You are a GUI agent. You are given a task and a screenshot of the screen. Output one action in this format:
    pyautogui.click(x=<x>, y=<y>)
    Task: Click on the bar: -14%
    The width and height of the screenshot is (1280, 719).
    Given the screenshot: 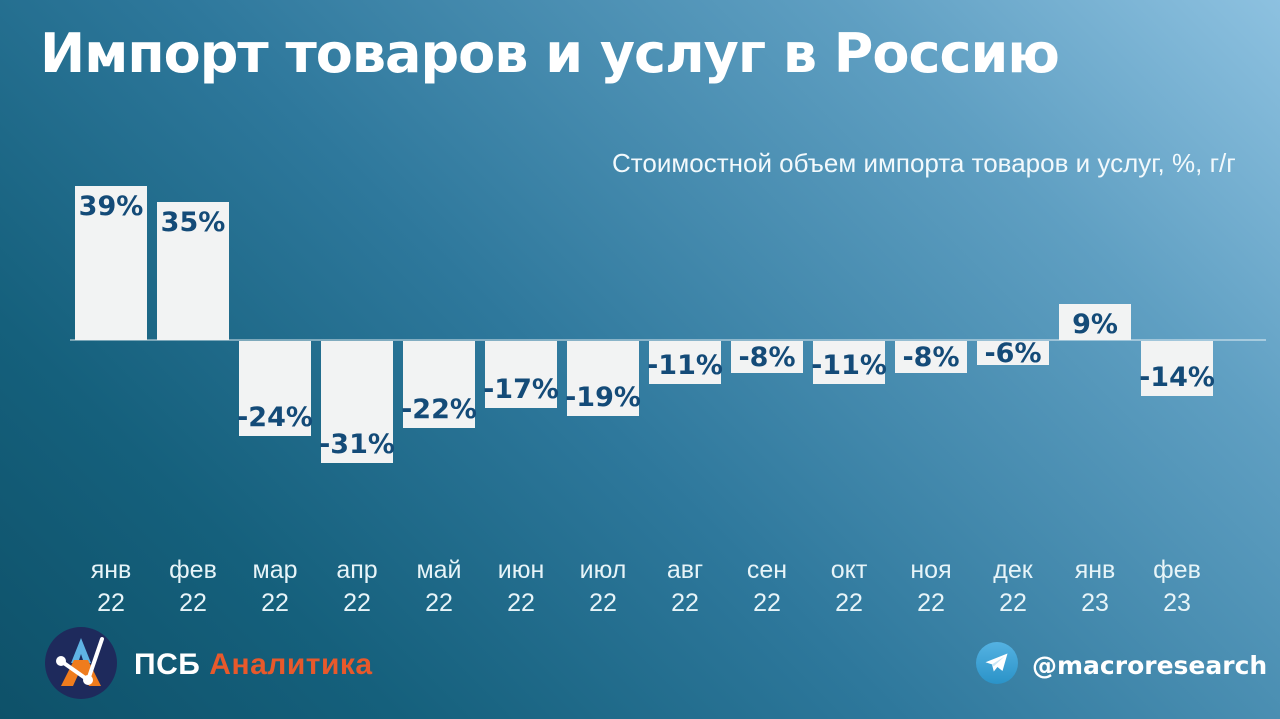 What is the action you would take?
    pyautogui.click(x=1177, y=368)
    